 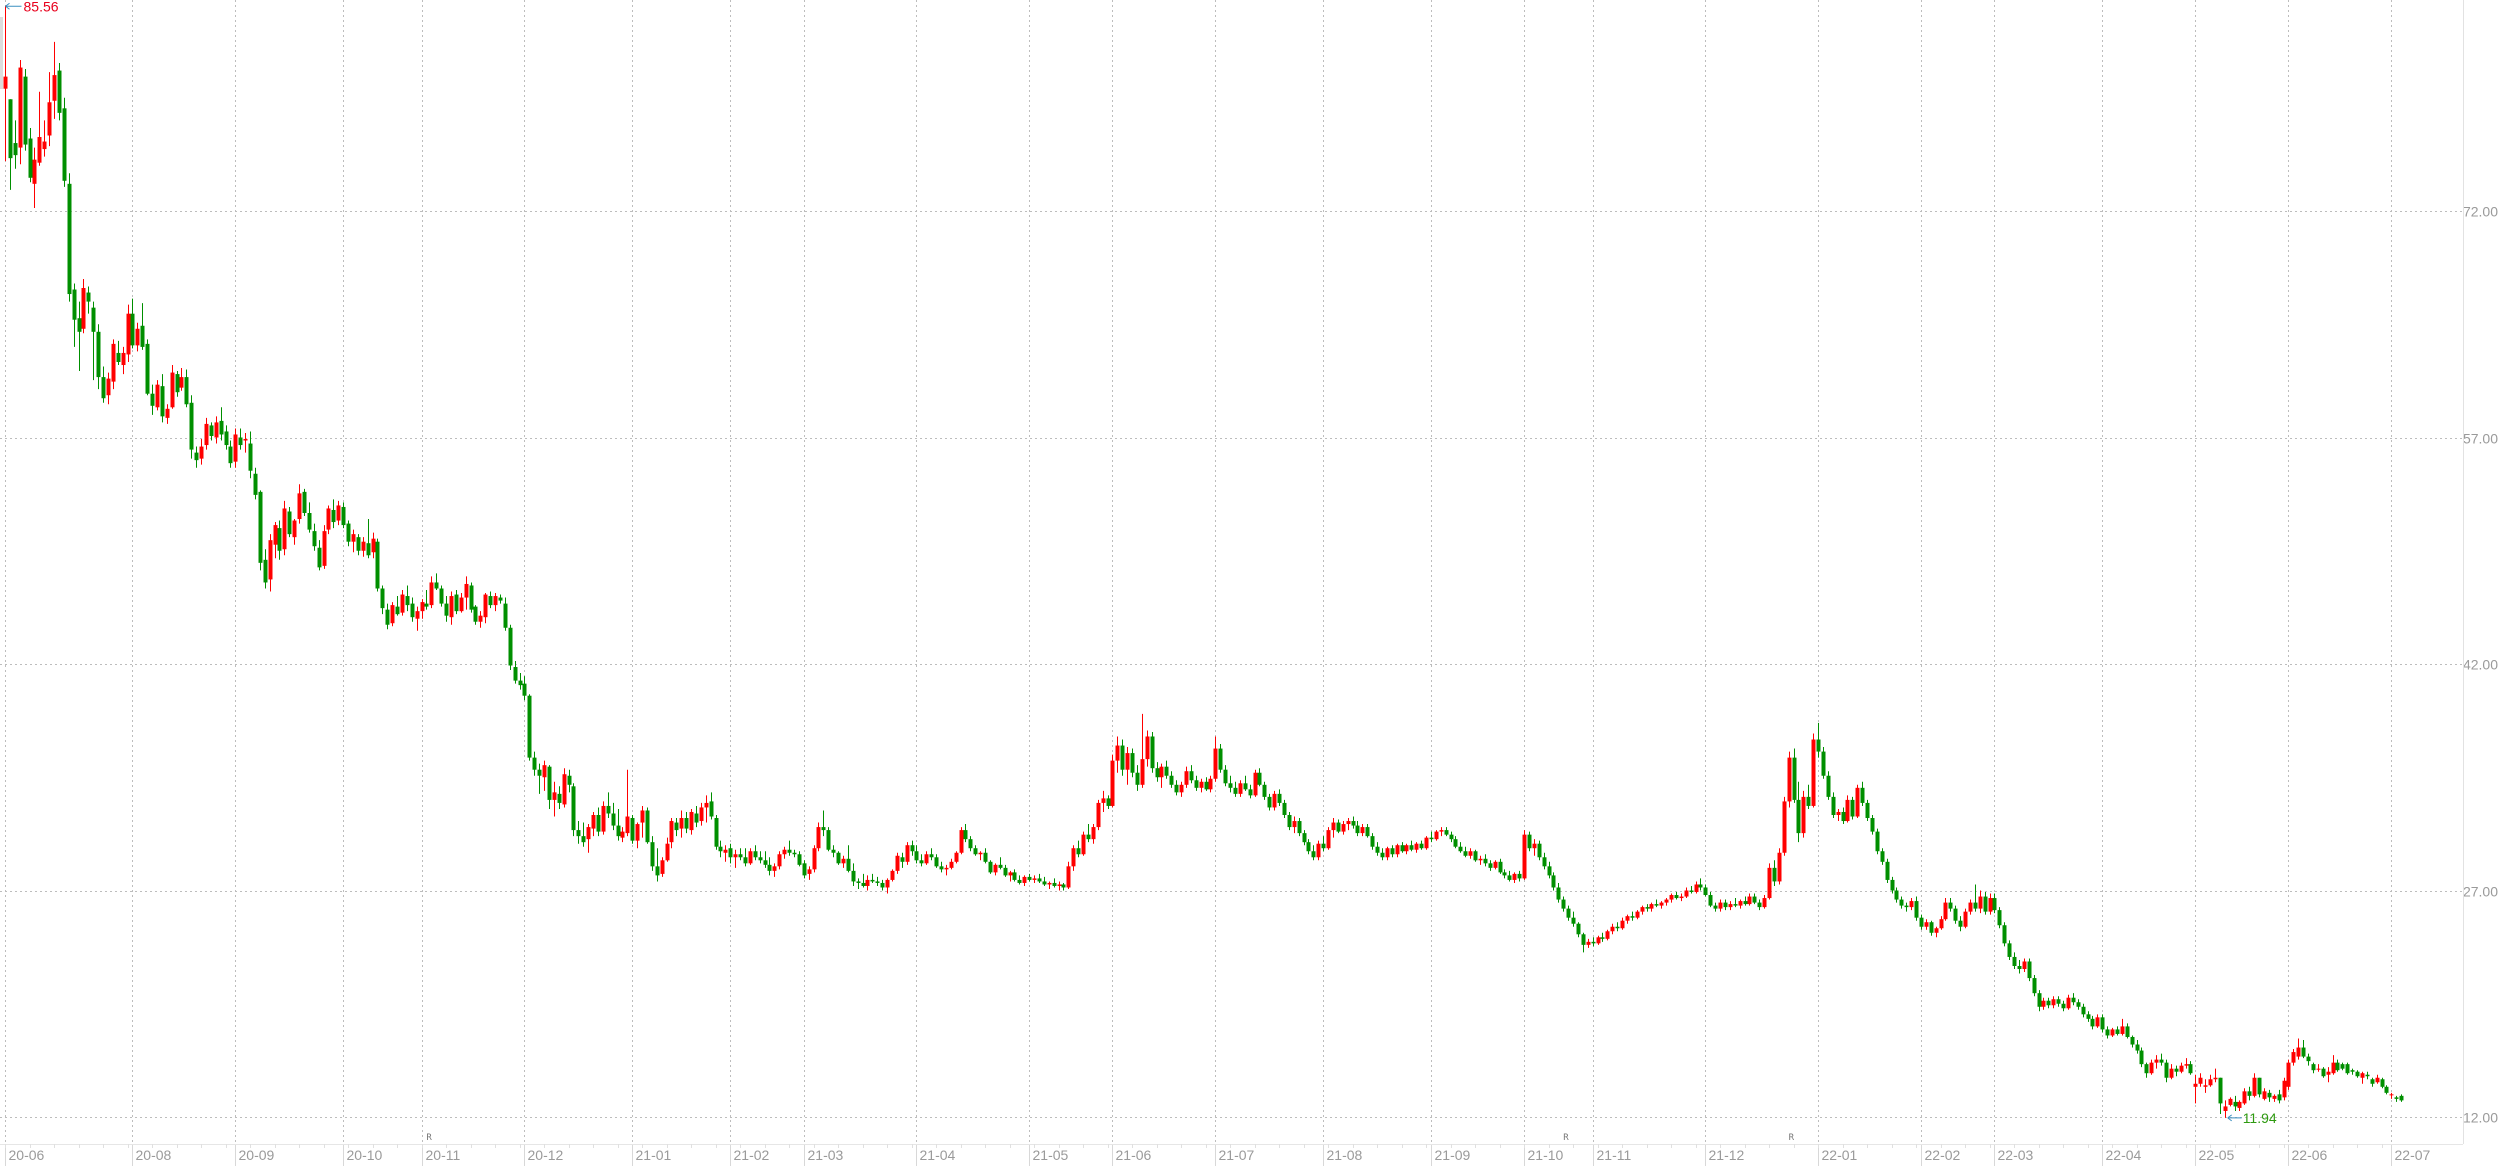 I want to click on x-tick-label: 21-09, so click(x=1453, y=1155).